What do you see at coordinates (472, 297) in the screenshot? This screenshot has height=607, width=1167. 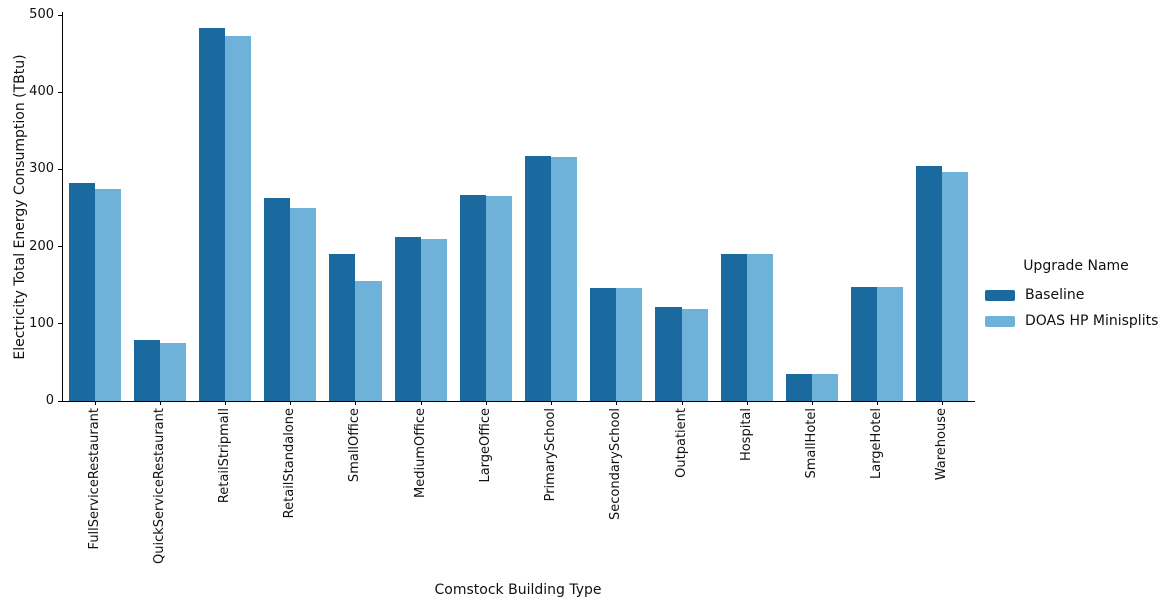 I see `bar-baseline-largeoffice` at bounding box center [472, 297].